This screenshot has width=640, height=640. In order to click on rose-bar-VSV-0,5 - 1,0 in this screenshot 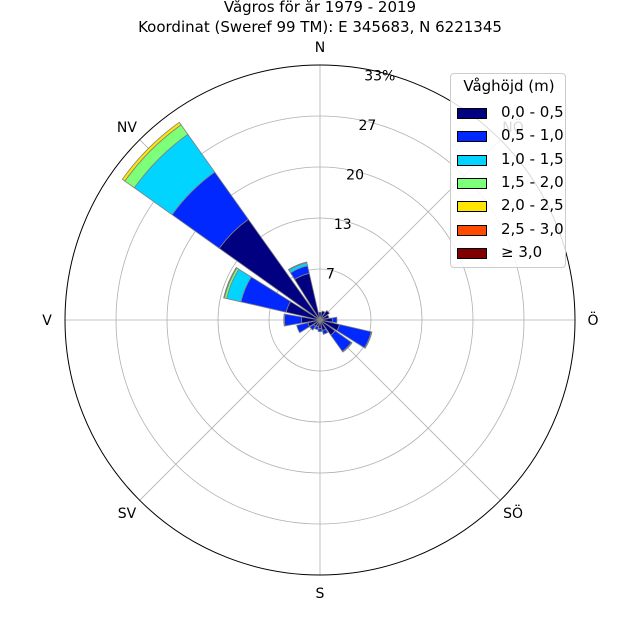, I will do `click(303, 328)`.